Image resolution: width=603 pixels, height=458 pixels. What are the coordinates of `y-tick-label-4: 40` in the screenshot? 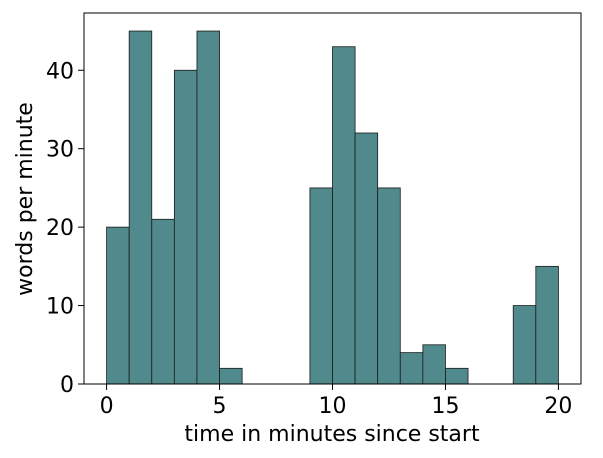 It's located at (60, 71).